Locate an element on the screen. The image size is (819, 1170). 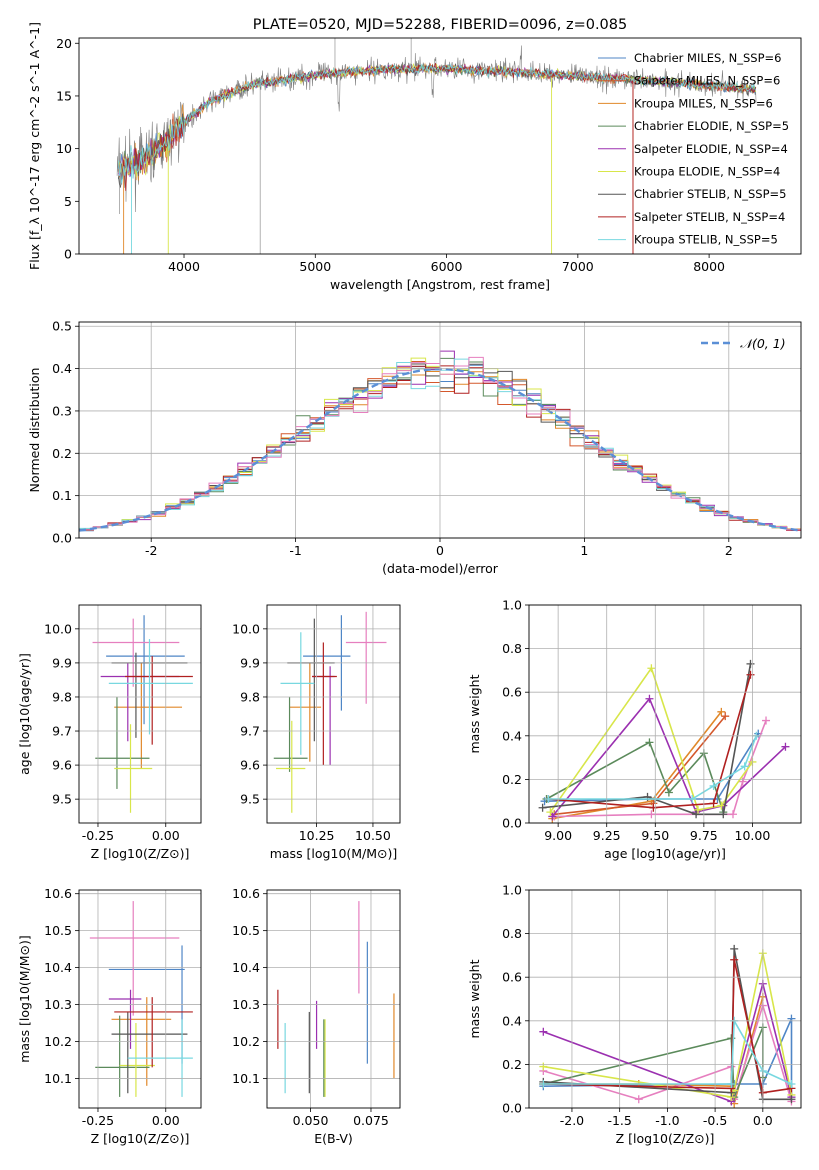
legend-entry: Salpeter ELODIE, N_SSP=4 is located at coordinates (711, 149).